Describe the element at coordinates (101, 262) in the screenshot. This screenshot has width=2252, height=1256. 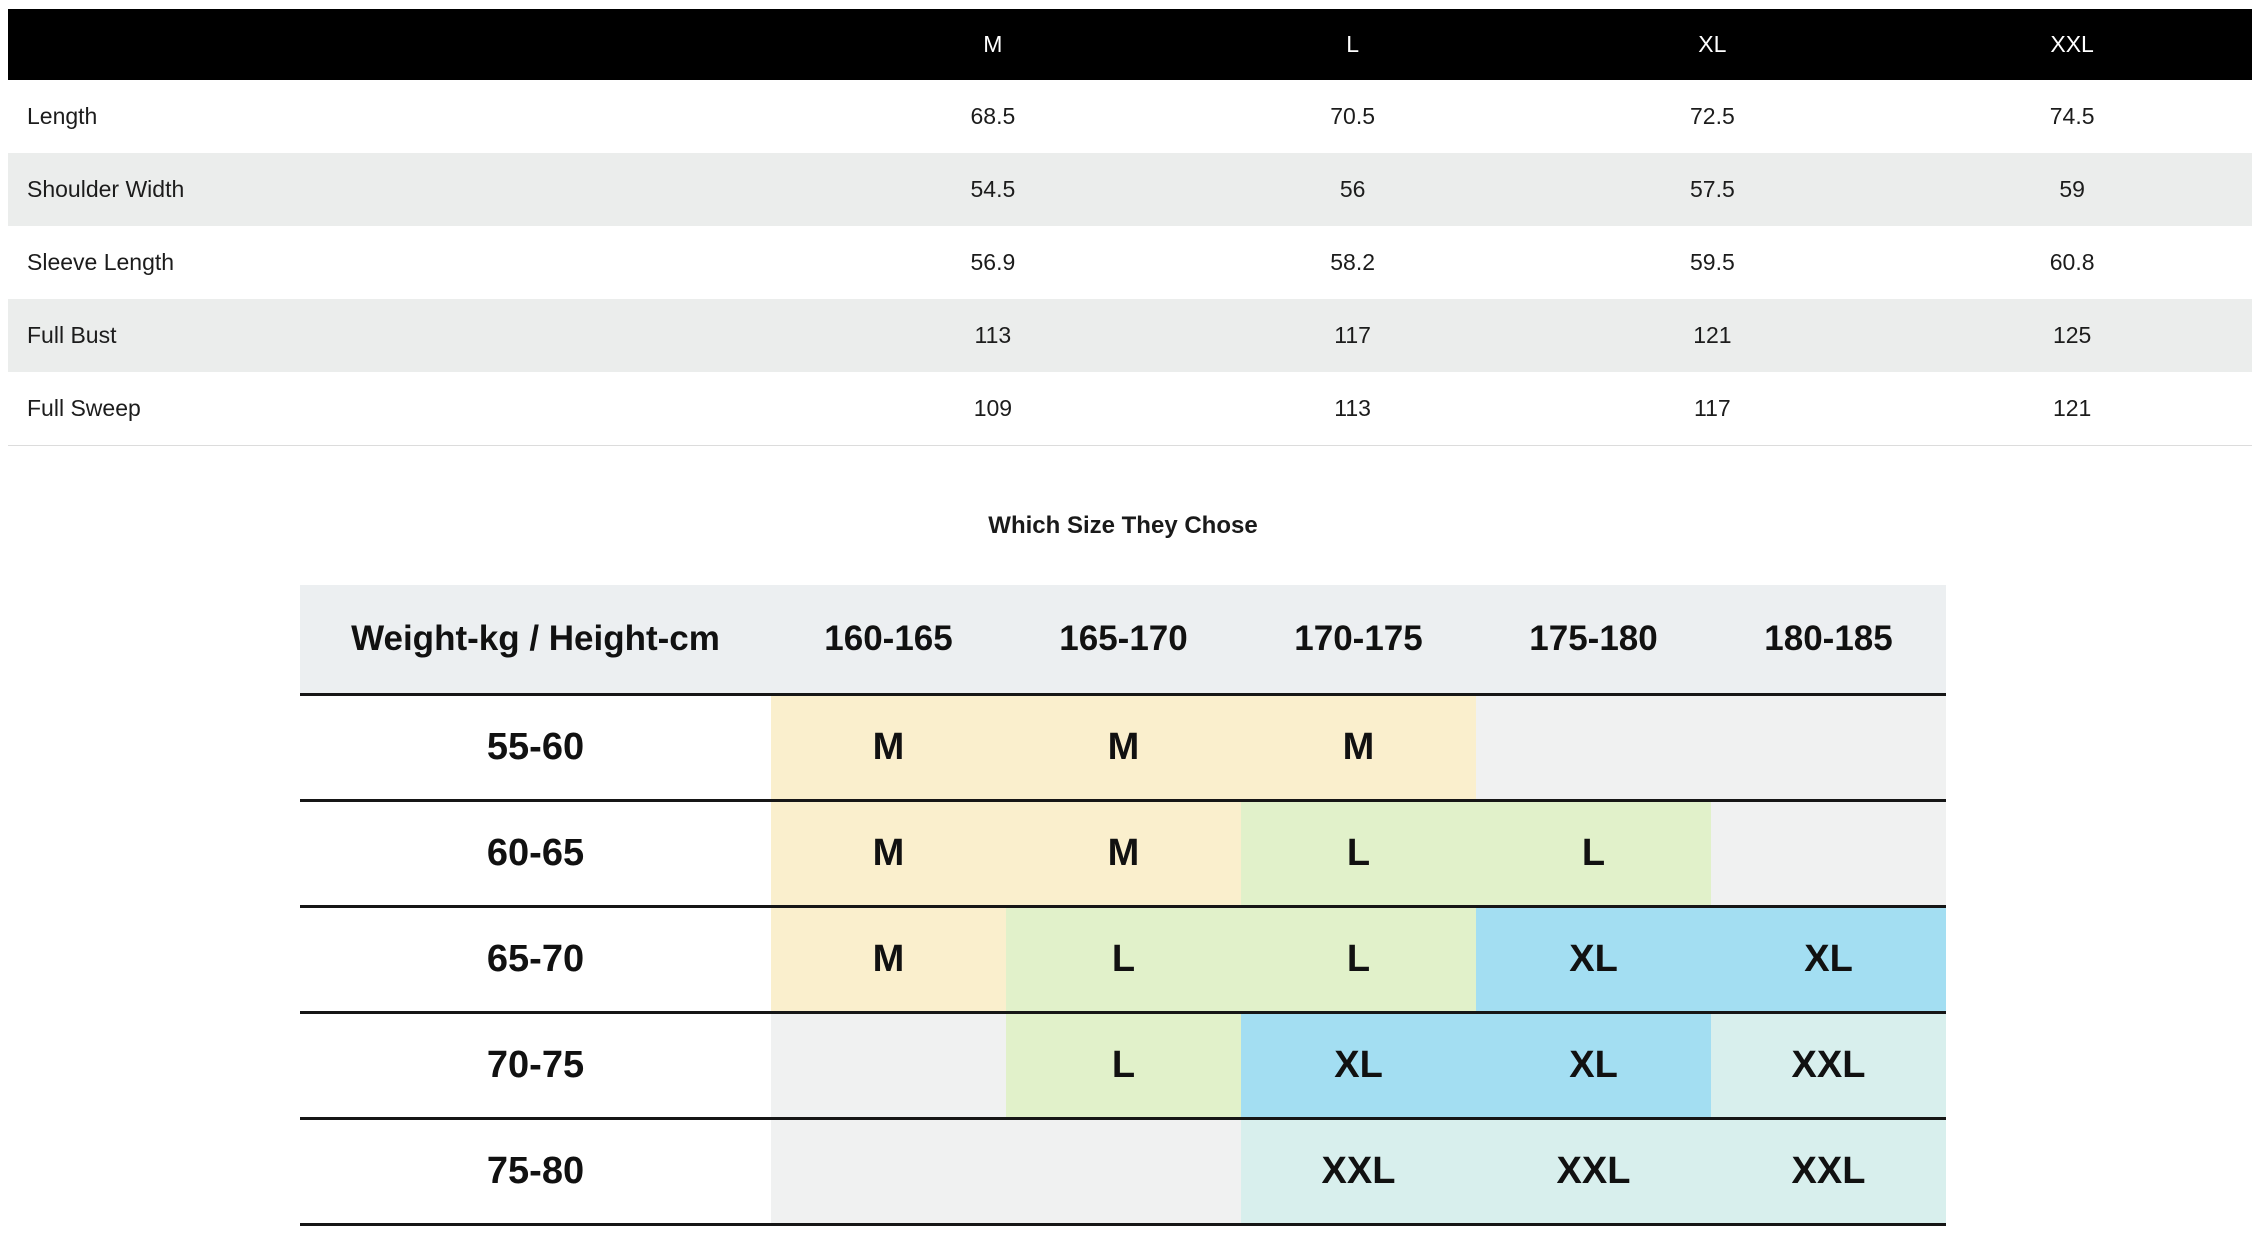
I see `measurement-label: Sleeve Length` at that location.